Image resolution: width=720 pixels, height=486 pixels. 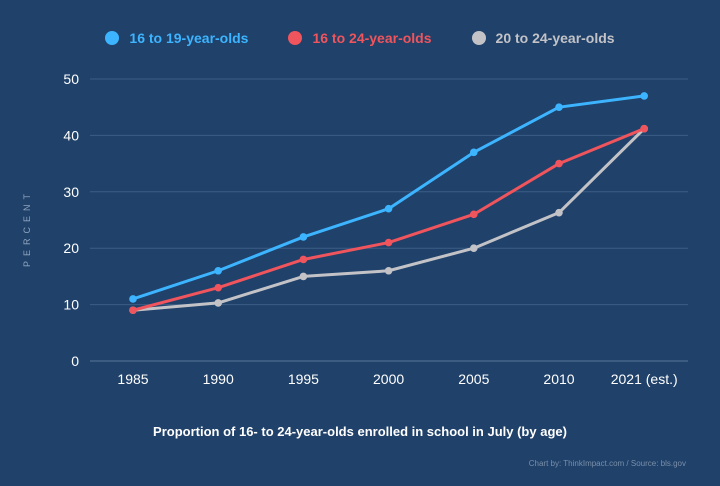 What do you see at coordinates (644, 379) in the screenshot?
I see `x-tick-label-6: 2021 (est.)` at bounding box center [644, 379].